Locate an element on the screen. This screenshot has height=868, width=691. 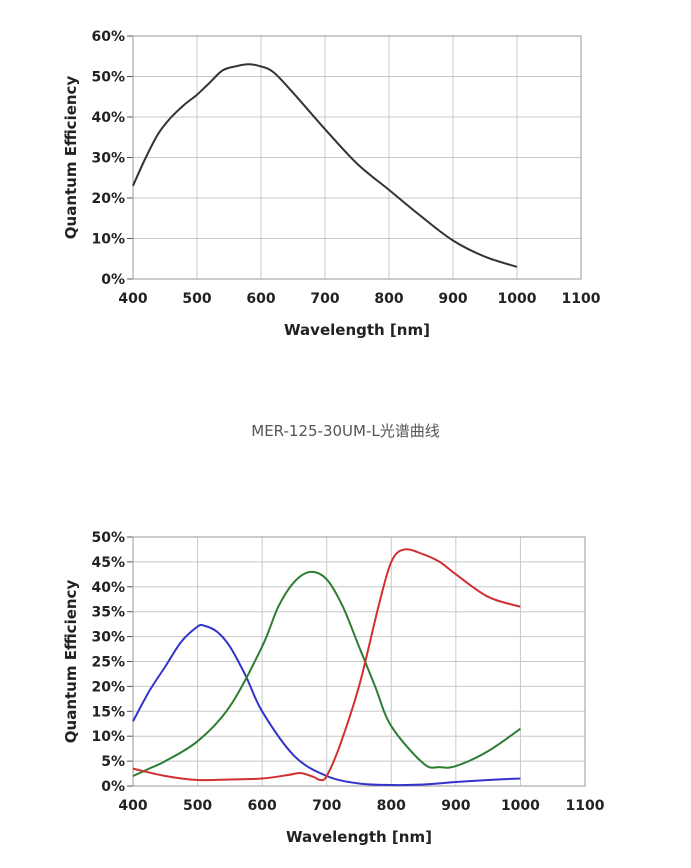
y-tick-label: 45% is located at coordinates (108, 563).